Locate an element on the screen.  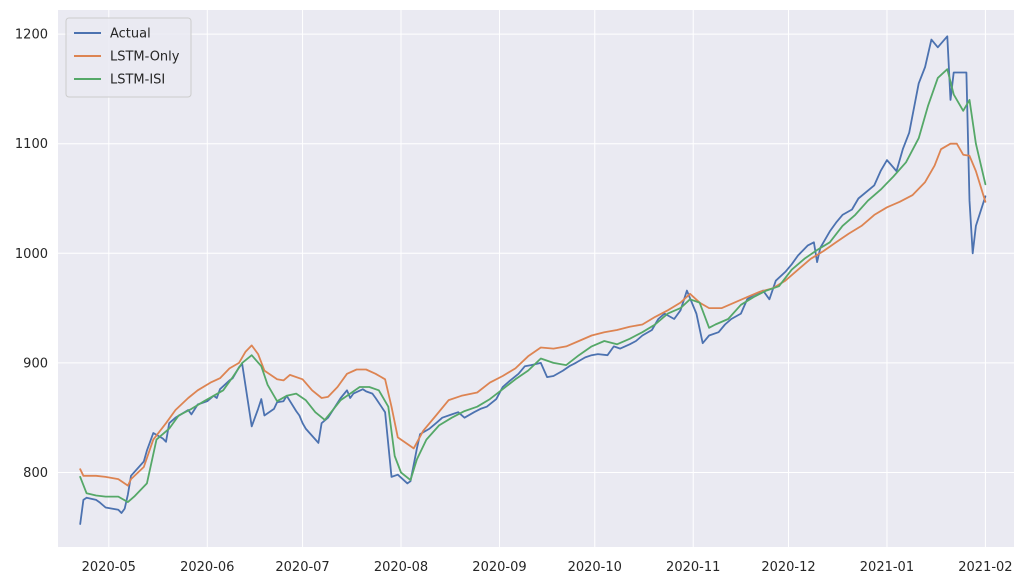
x-tick-label: 2020-06 is located at coordinates (207, 567).